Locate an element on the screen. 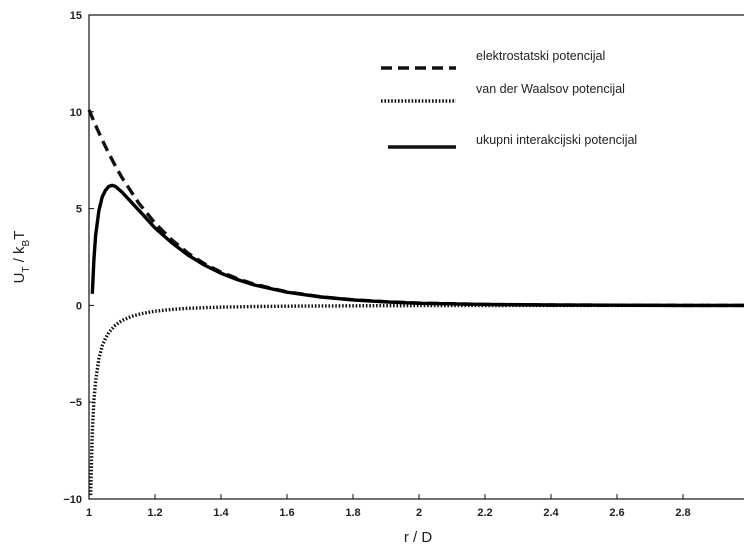 This screenshot has height=557, width=744. y-axis-label-mid: / k is located at coordinates (19, 256).